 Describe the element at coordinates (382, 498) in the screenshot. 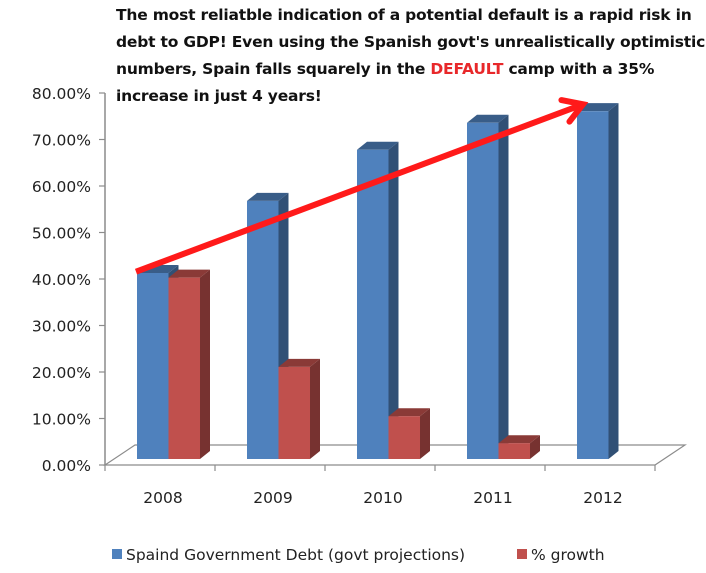

I see `x-tick-label: 2010` at that location.